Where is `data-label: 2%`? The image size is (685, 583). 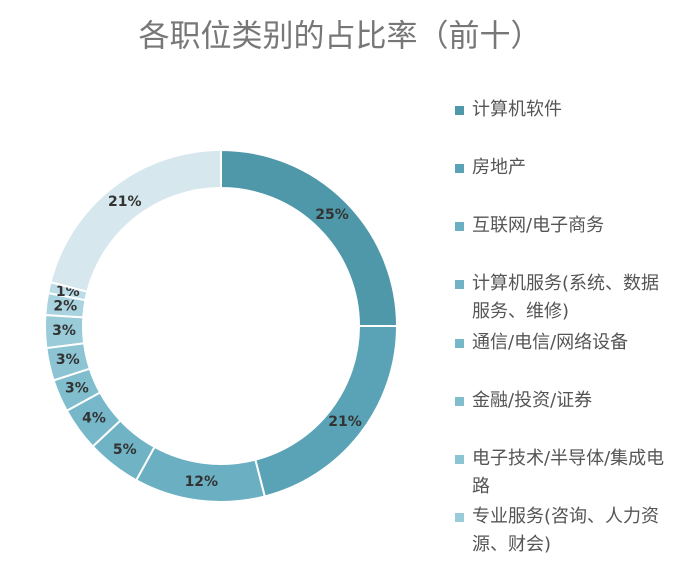
data-label: 2% is located at coordinates (65, 306).